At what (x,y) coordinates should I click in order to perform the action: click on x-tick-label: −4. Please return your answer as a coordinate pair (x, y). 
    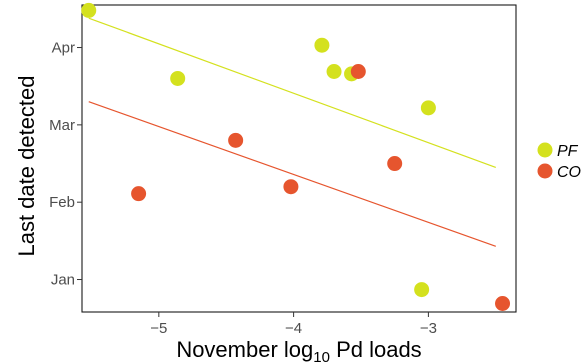
    Looking at the image, I should click on (293, 328).